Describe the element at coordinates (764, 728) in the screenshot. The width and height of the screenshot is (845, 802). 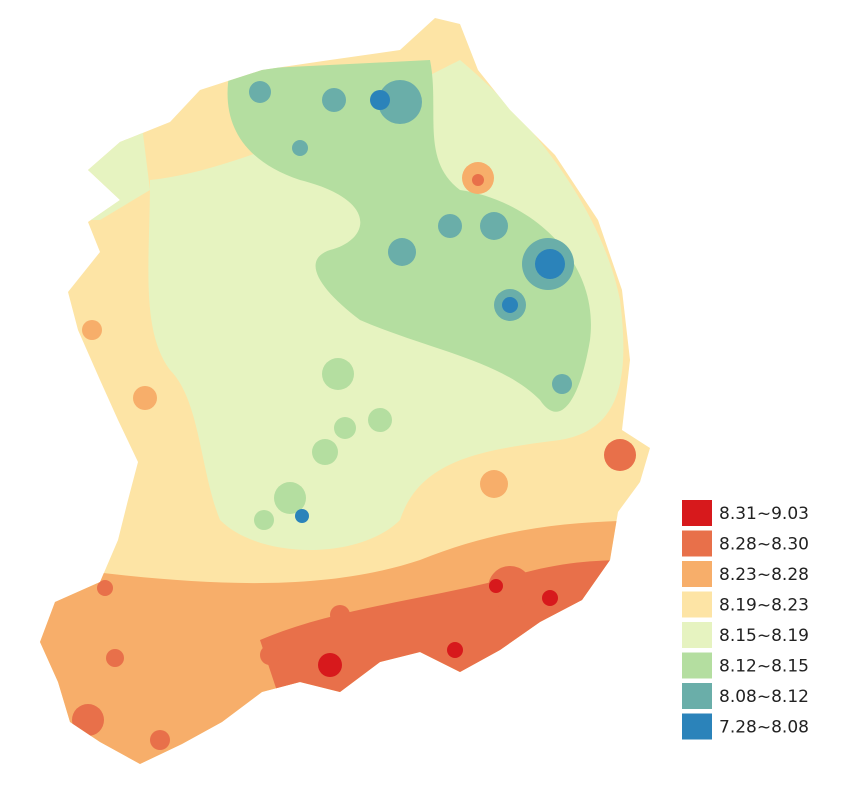
I see `legend-label: 7.28~8.08` at that location.